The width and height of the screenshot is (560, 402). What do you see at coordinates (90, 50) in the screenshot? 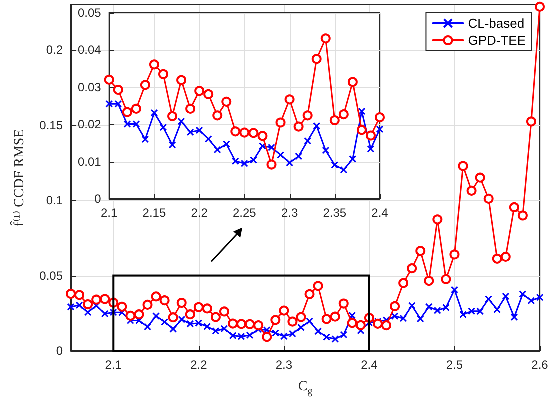
I see `y-tick-label: 0.04` at bounding box center [90, 50].